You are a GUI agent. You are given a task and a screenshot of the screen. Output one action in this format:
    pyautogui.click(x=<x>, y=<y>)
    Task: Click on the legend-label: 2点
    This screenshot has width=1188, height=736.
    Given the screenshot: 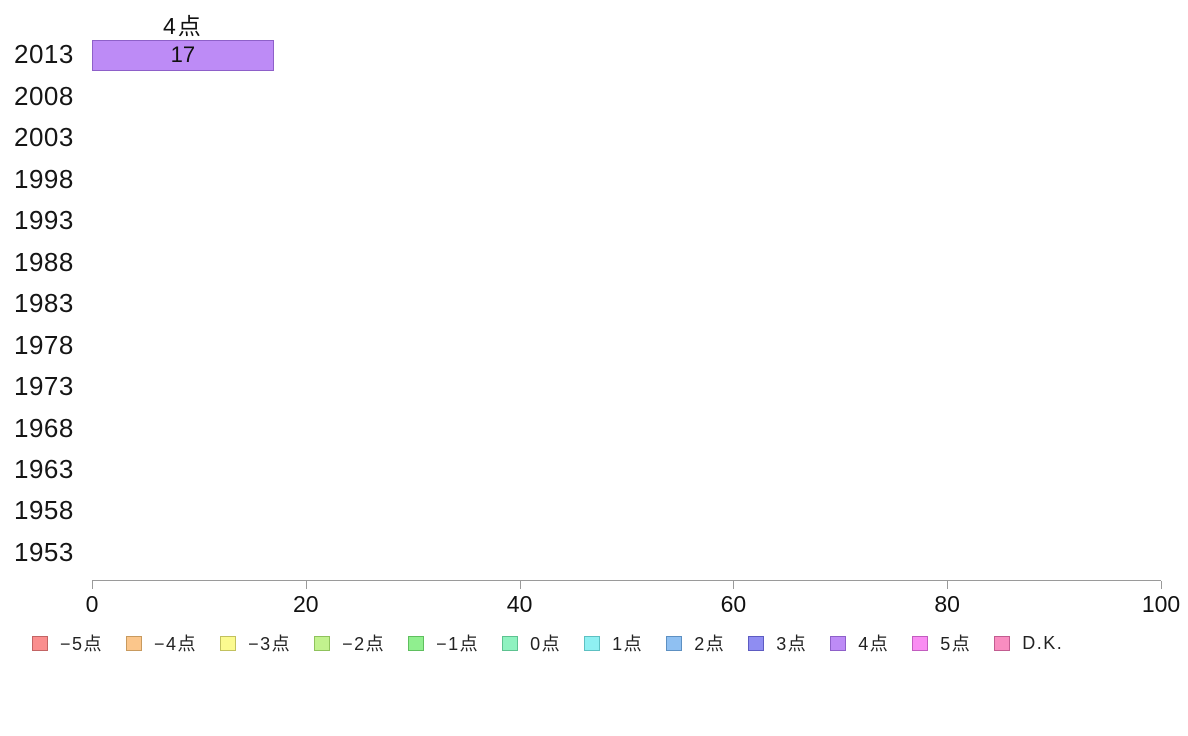 What is the action you would take?
    pyautogui.click(x=710, y=644)
    